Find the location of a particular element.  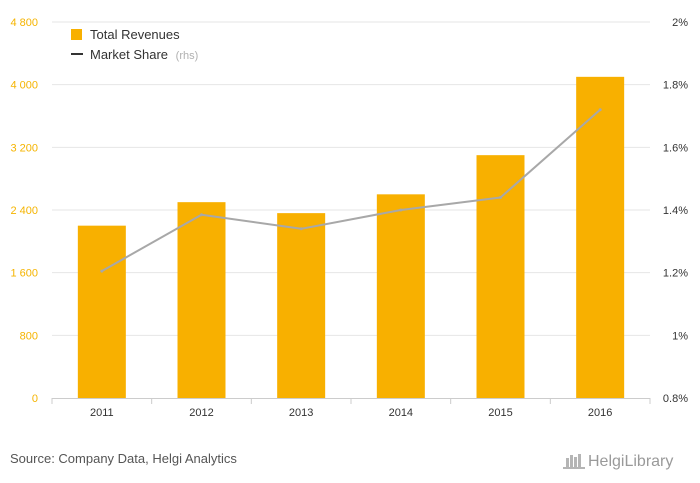

y-left-tick-label: 2 400 is located at coordinates (24, 211).